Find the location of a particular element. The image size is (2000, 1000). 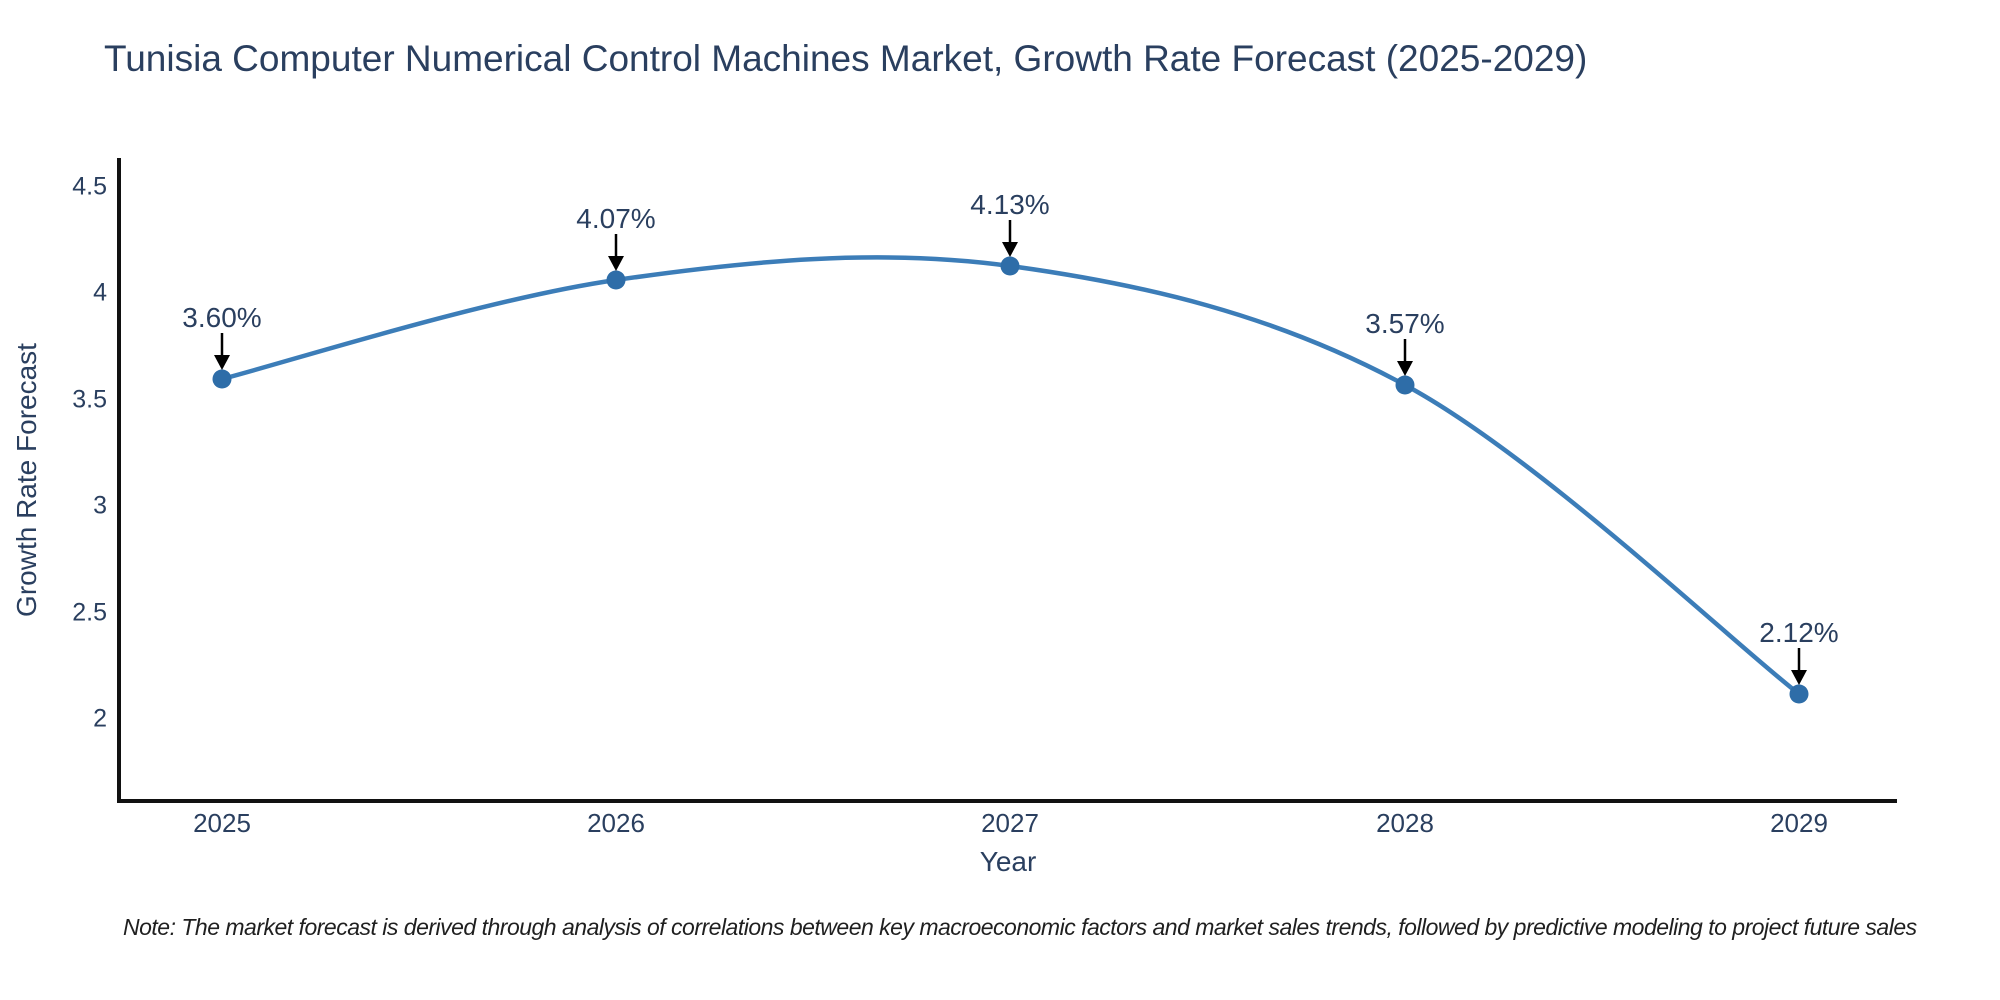

point-label: 2.12% is located at coordinates (1799, 632).